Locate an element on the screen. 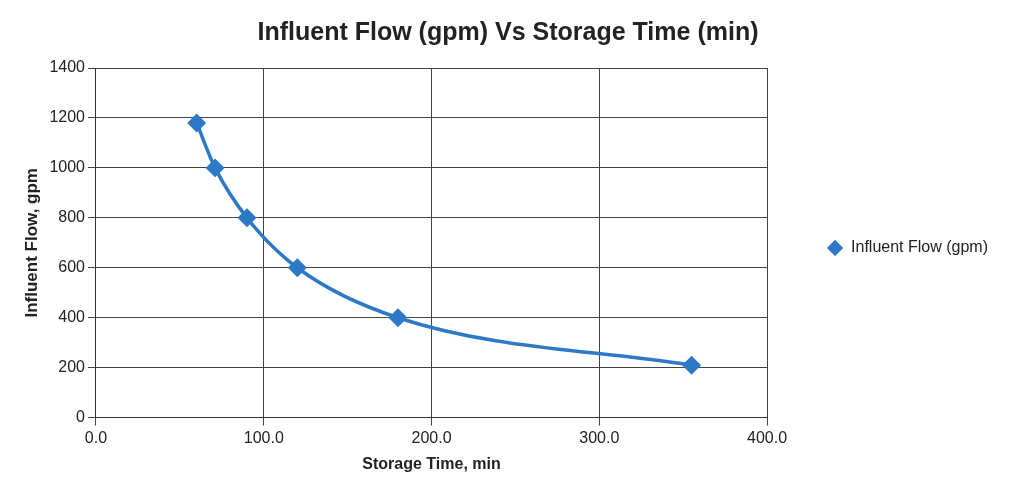 This screenshot has width=1020, height=504. y-tick-label: 200 is located at coordinates (72, 367).